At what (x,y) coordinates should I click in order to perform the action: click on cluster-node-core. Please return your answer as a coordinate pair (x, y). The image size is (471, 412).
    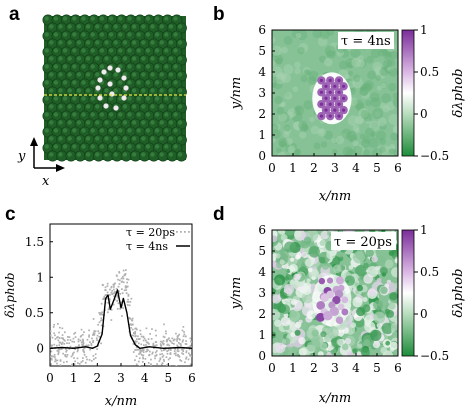
    Looking at the image, I should click on (339, 116).